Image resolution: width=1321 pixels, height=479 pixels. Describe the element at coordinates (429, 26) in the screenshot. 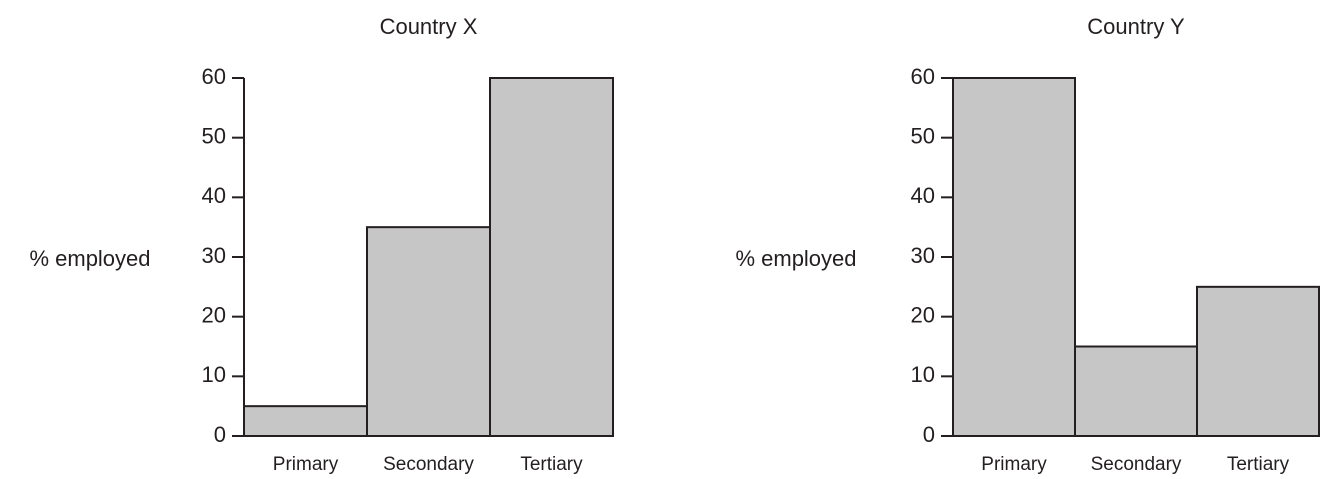

I see `chart-title: Country X` at that location.